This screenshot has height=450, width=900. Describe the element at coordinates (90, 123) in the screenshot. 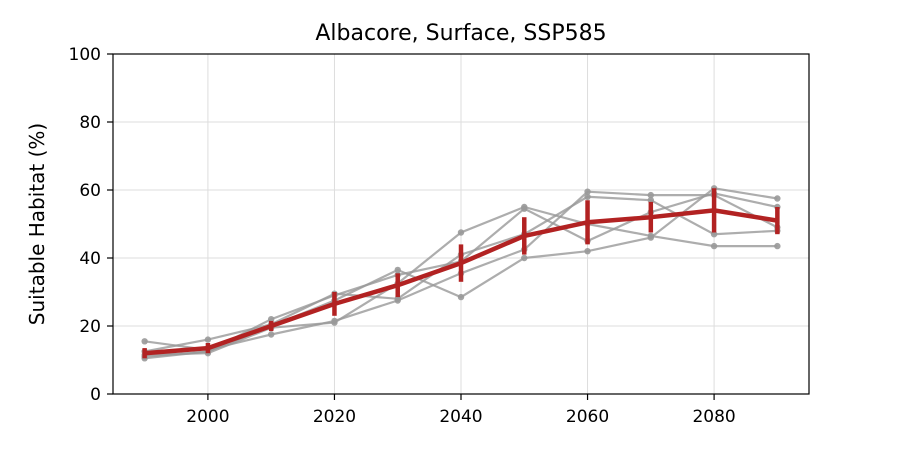

I see `y-tick-label: 80` at that location.